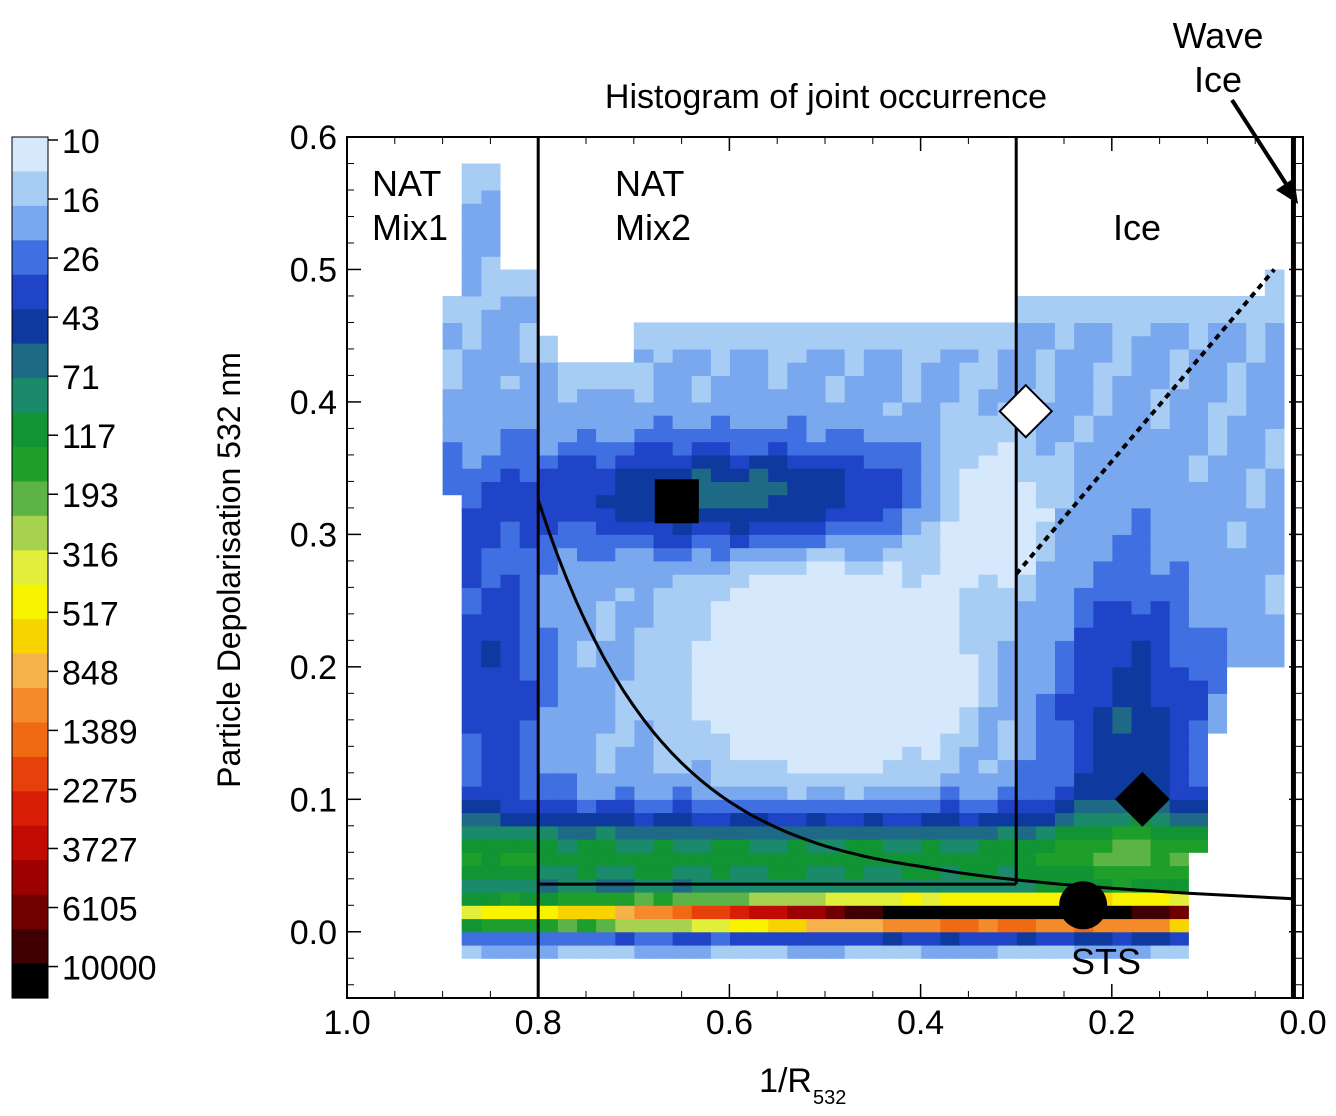 The width and height of the screenshot is (1336, 1116). I want to click on colorbar-label: 1389, so click(100, 732).